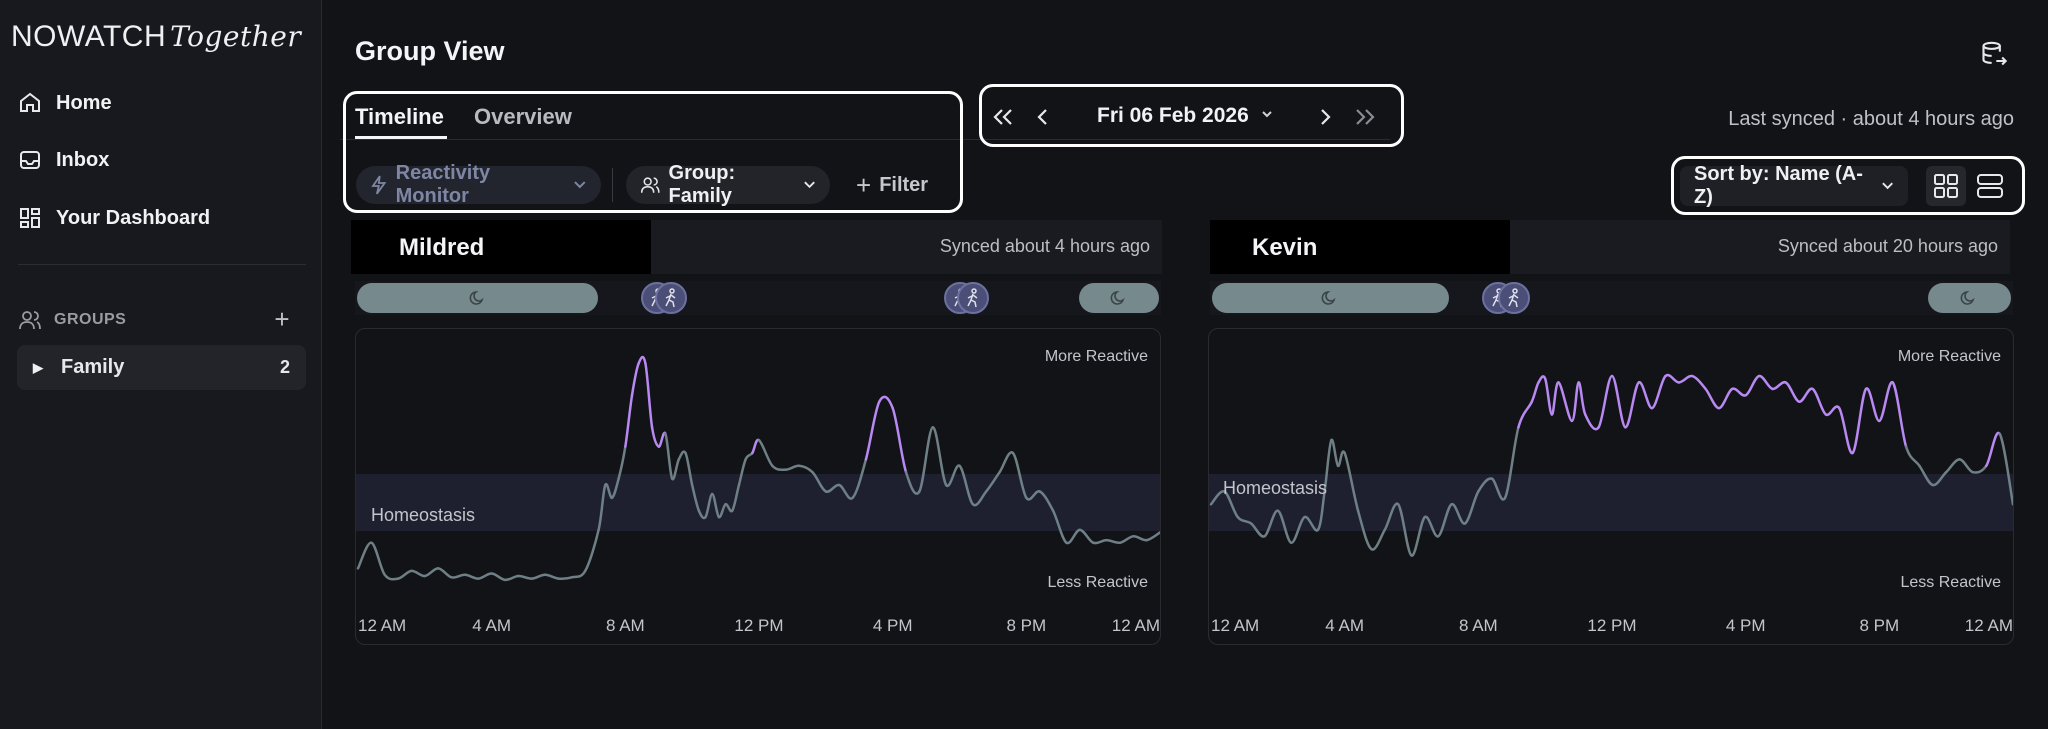 The image size is (2048, 729). Describe the element at coordinates (114, 218) in the screenshot. I see `nav-dashboard: Your Dashboard` at that location.